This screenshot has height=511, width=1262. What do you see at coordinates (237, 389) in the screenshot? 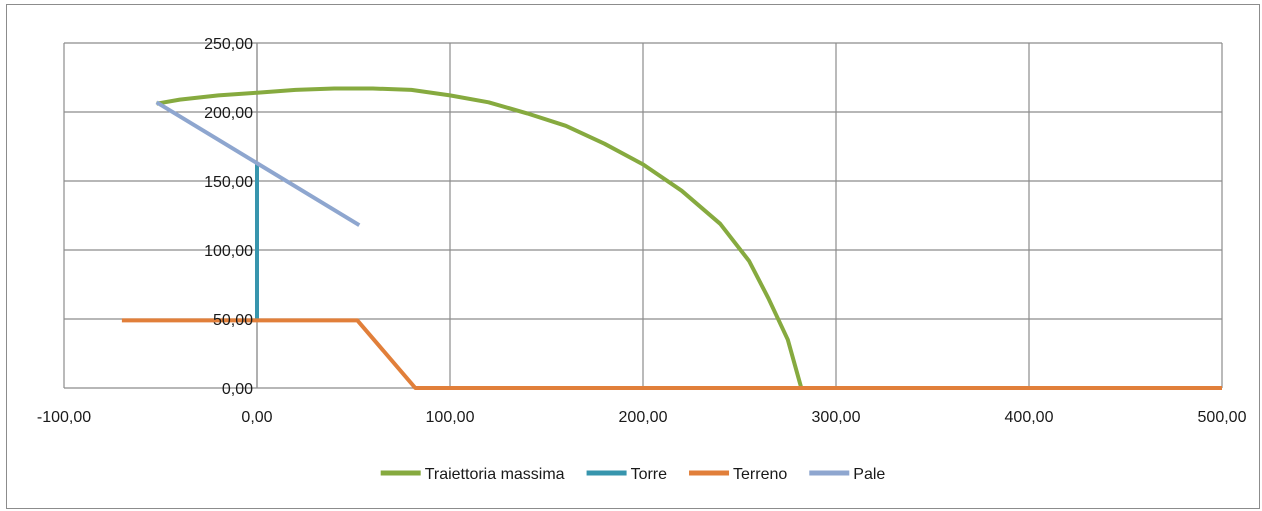
I see `y-tick-label: 0,00` at bounding box center [237, 389].